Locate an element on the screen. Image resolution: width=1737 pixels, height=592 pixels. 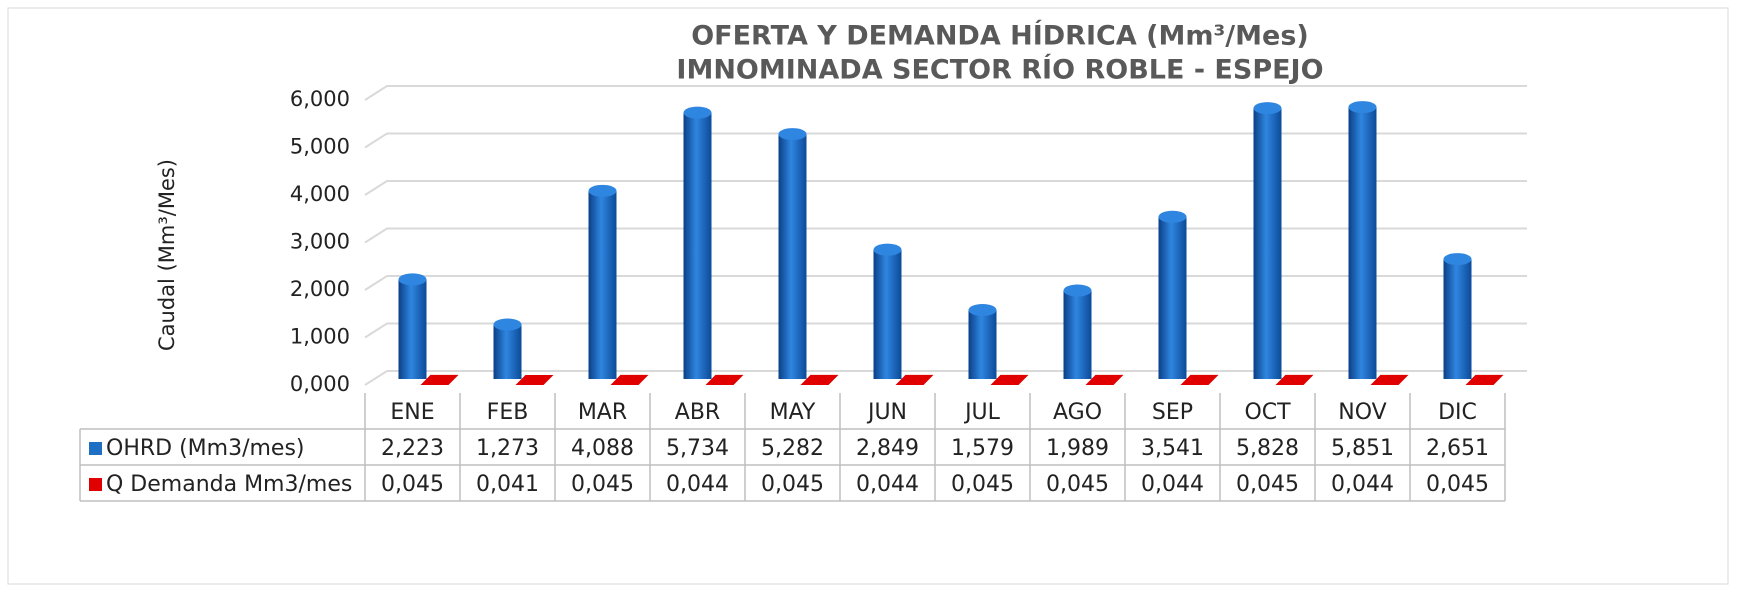
table-value: 5,851 is located at coordinates (1362, 448).